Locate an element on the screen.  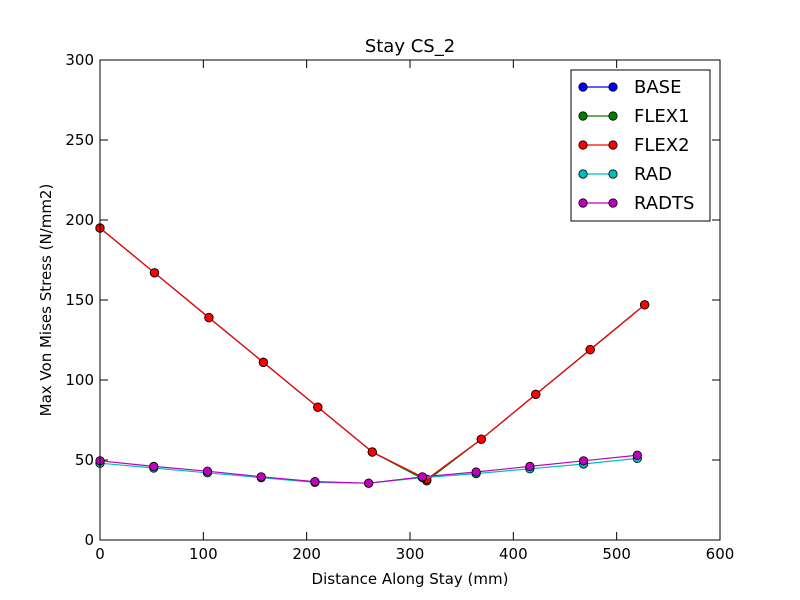
y-tick-label: 0 is located at coordinates (89, 540).